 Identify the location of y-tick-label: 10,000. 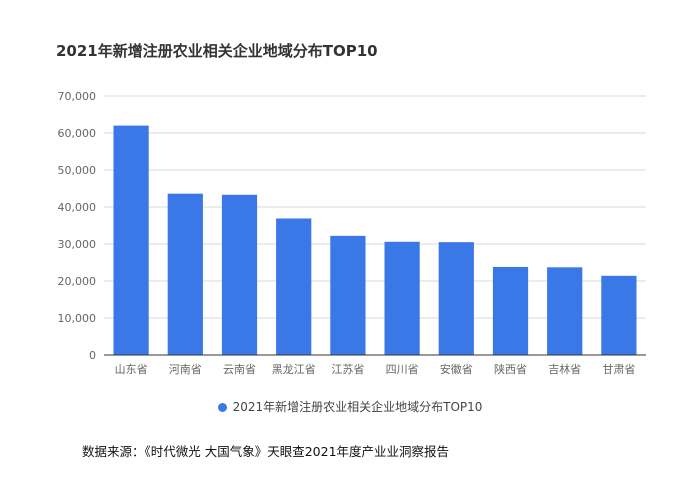
(77, 318).